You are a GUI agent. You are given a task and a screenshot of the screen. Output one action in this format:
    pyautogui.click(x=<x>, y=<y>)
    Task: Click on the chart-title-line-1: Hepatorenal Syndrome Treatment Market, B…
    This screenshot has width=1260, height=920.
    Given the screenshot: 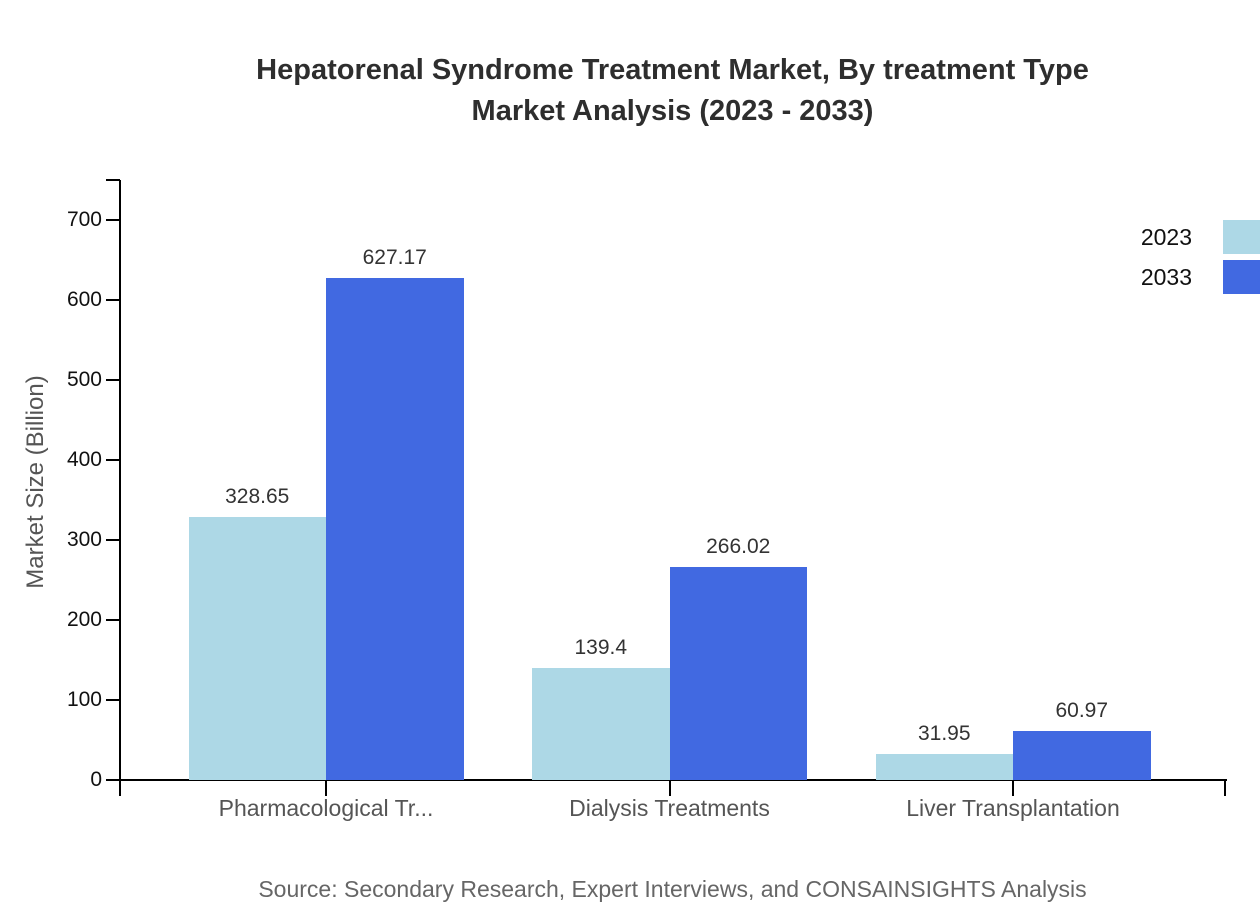 What is the action you would take?
    pyautogui.click(x=672, y=70)
    